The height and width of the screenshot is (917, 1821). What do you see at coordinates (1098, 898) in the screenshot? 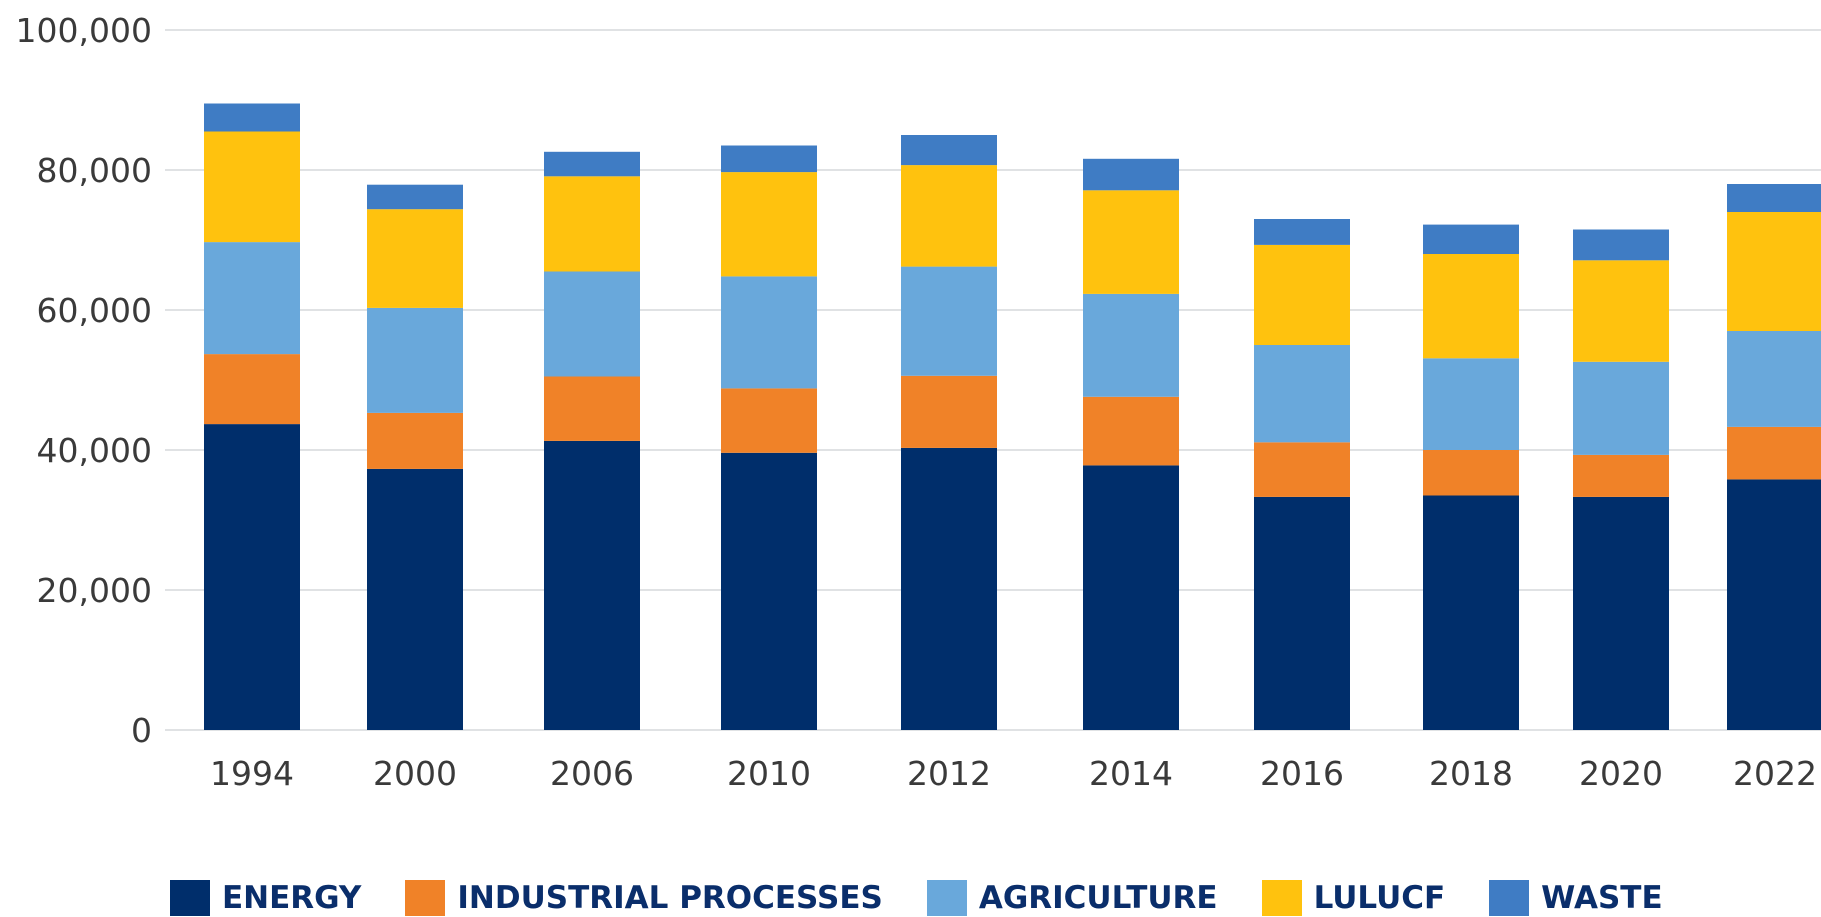
I see `legend-label: AGRICULTURE` at bounding box center [1098, 898].